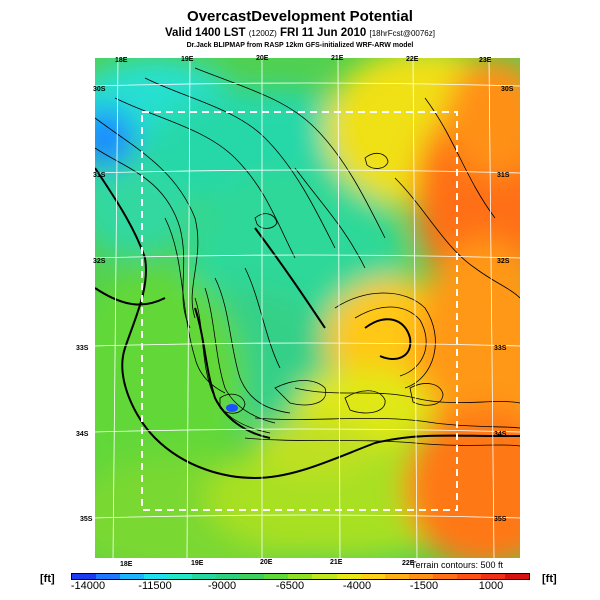 This screenshot has height=600, width=600. What do you see at coordinates (99, 261) in the screenshot?
I see `left-tick-32s: 32S` at bounding box center [99, 261].